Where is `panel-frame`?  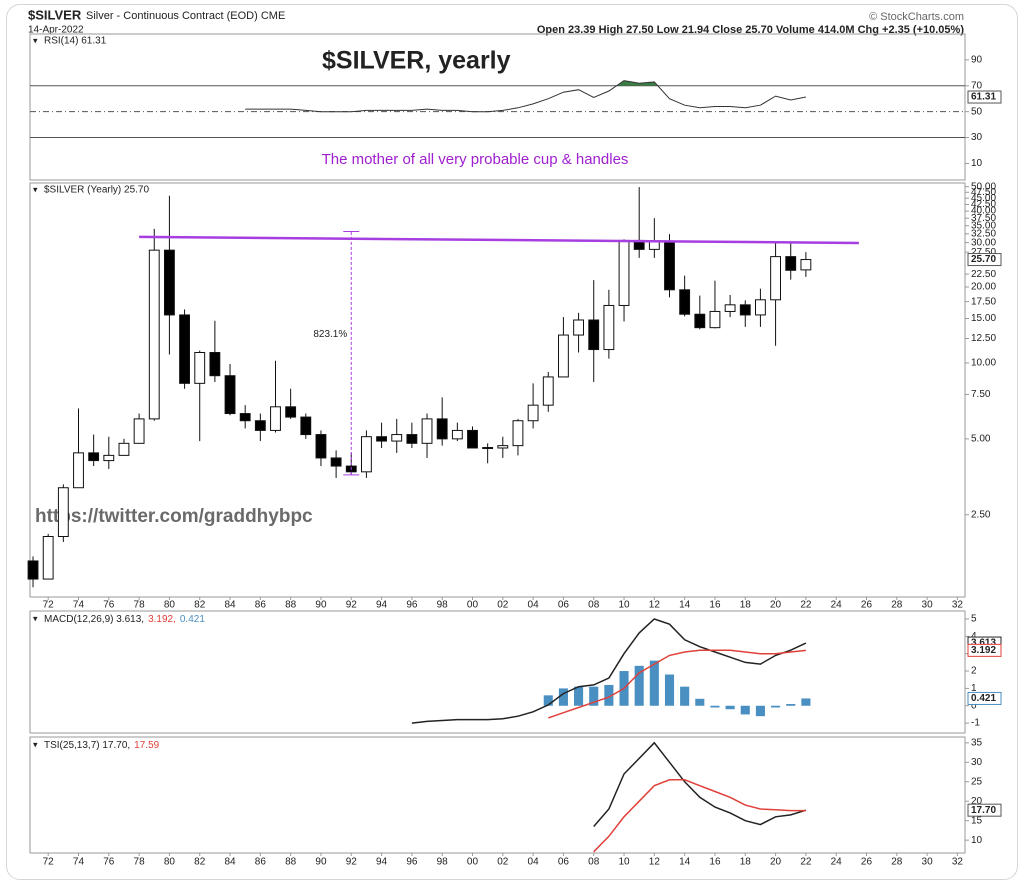 panel-frame is located at coordinates (497, 672).